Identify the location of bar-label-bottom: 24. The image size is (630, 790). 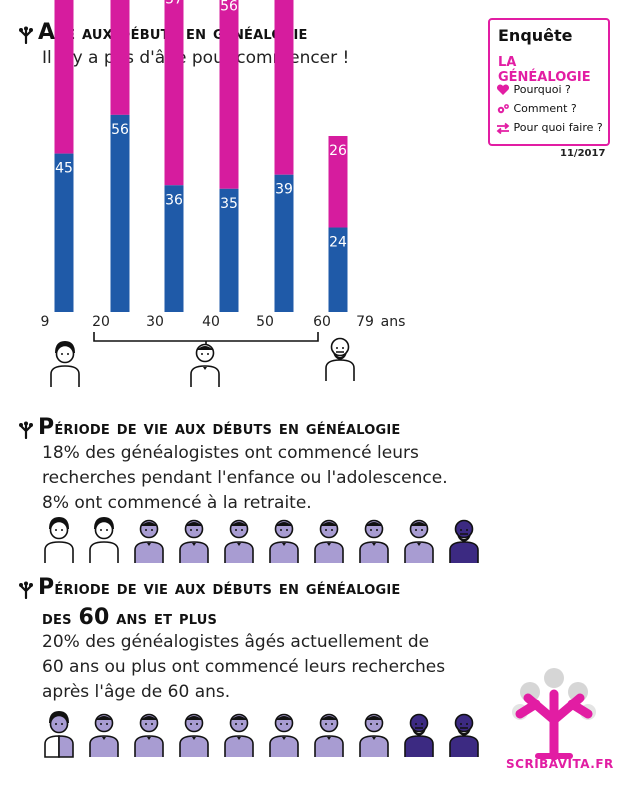
(338, 243).